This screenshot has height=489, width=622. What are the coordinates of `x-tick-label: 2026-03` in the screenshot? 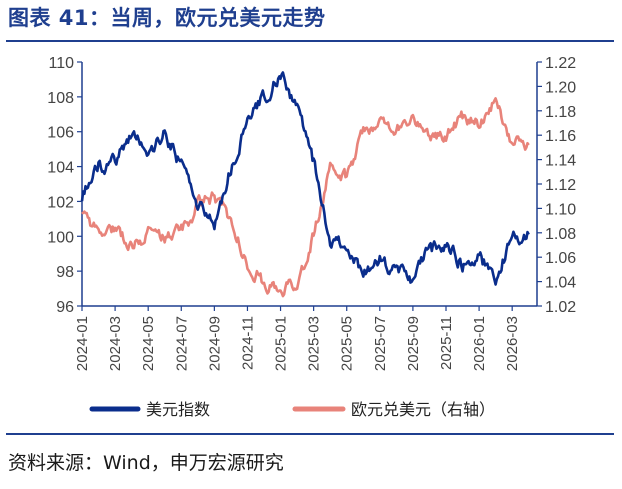 It's located at (512, 343).